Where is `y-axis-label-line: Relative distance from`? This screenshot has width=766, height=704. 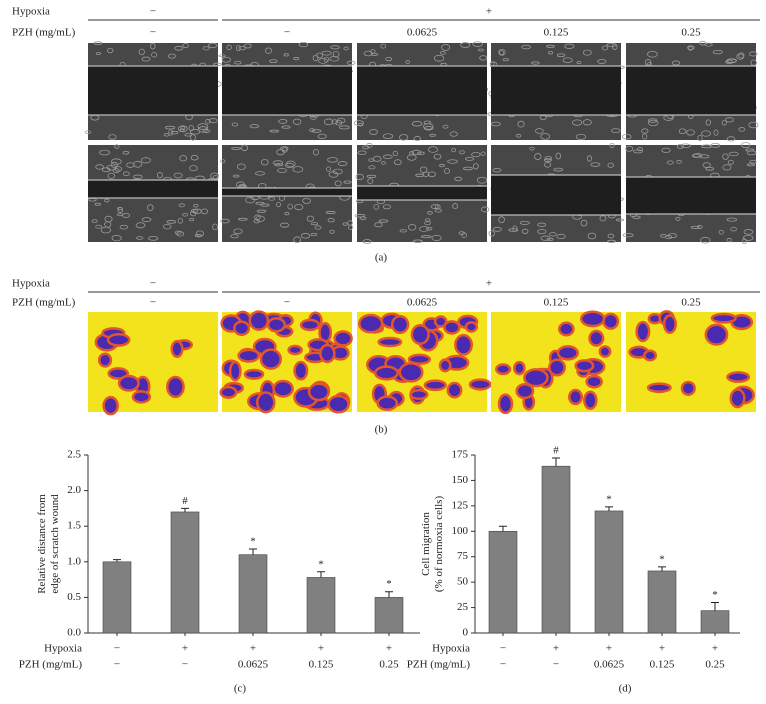 y-axis-label-line: Relative distance from is located at coordinates (42, 544).